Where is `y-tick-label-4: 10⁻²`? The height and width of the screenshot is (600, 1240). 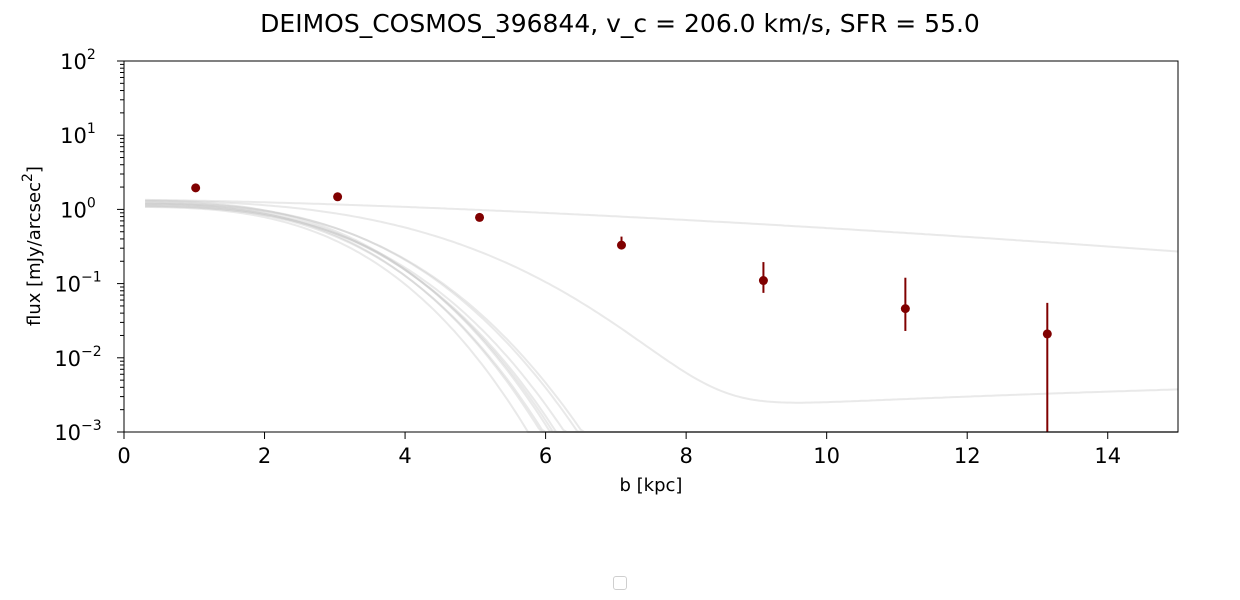 y-tick-label-4: 10⁻² is located at coordinates (77, 357).